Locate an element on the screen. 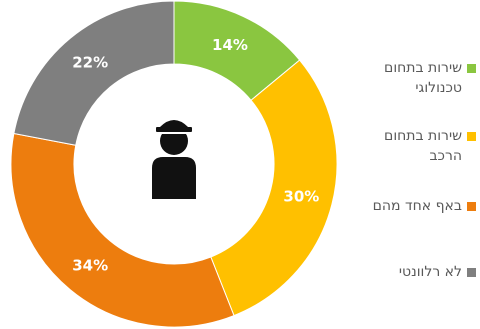 The width and height of the screenshot is (480, 329). legend-item: באף אחד מהם is located at coordinates (424, 206).